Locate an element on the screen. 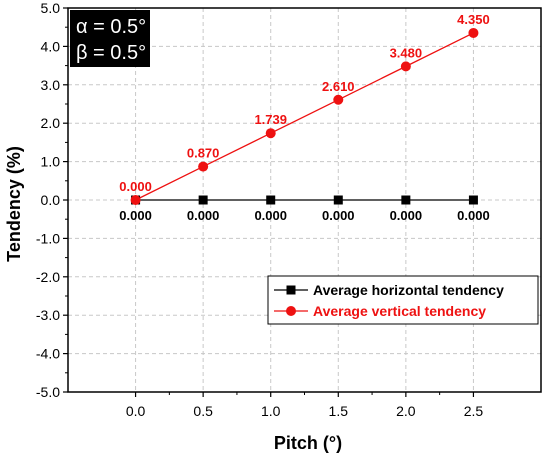  annotation-box: α = 0.5° β = 0.5° is located at coordinates (110, 38).